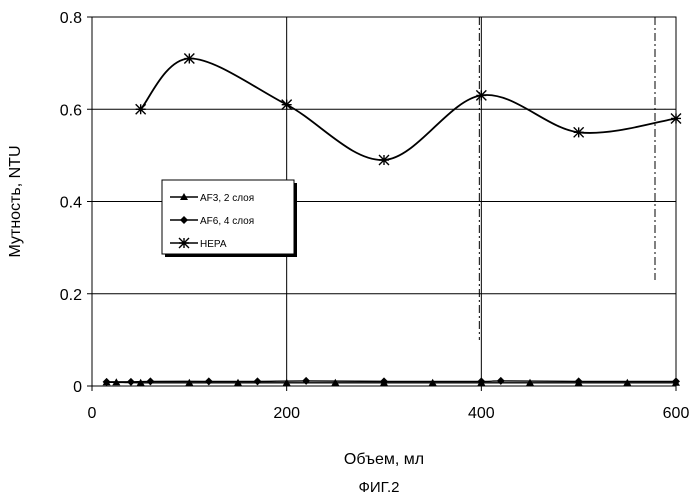 Image resolution: width=700 pixels, height=500 pixels. I want to click on legend: AF3, 2 слоя AF6, 4 слоя HEPA, so click(229, 218).